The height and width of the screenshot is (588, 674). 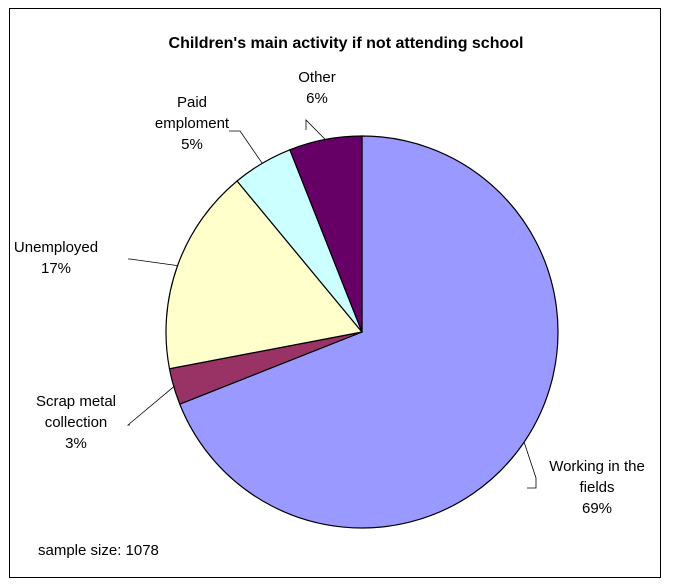 I want to click on slice-percent: 5%, so click(x=192, y=144).